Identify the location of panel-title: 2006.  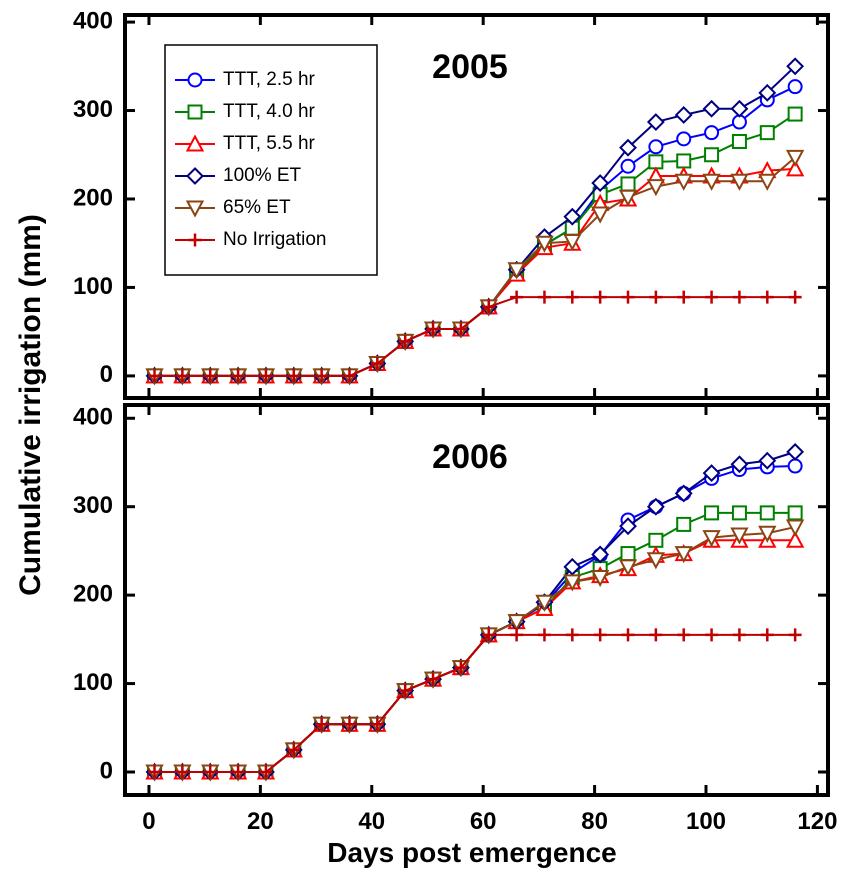
(470, 457).